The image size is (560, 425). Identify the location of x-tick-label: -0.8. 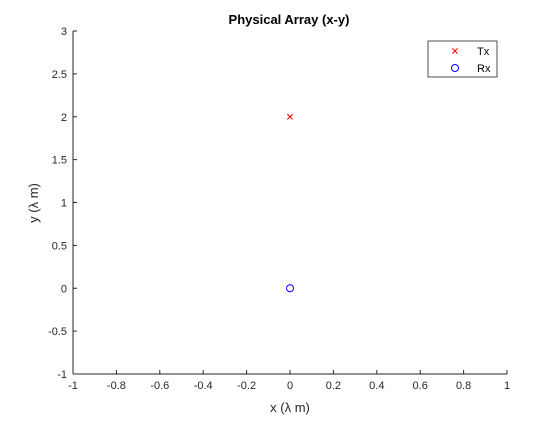
(116, 386).